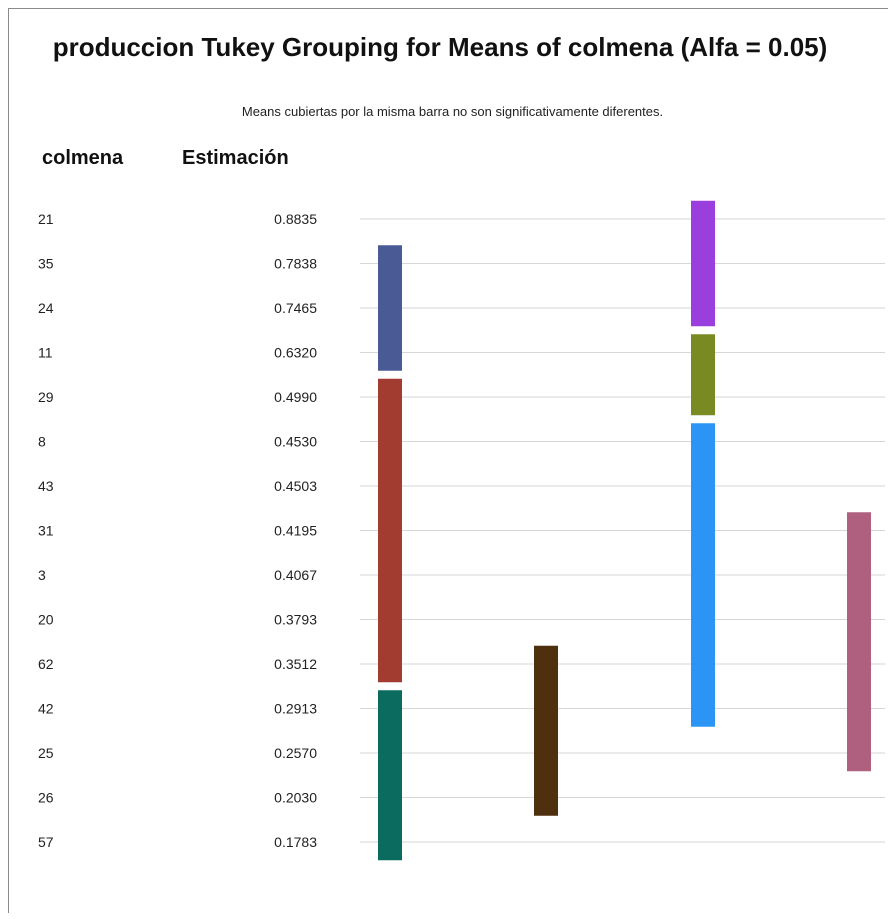 This screenshot has height=919, width=895. I want to click on row-label-colmena: 43, so click(46, 486).